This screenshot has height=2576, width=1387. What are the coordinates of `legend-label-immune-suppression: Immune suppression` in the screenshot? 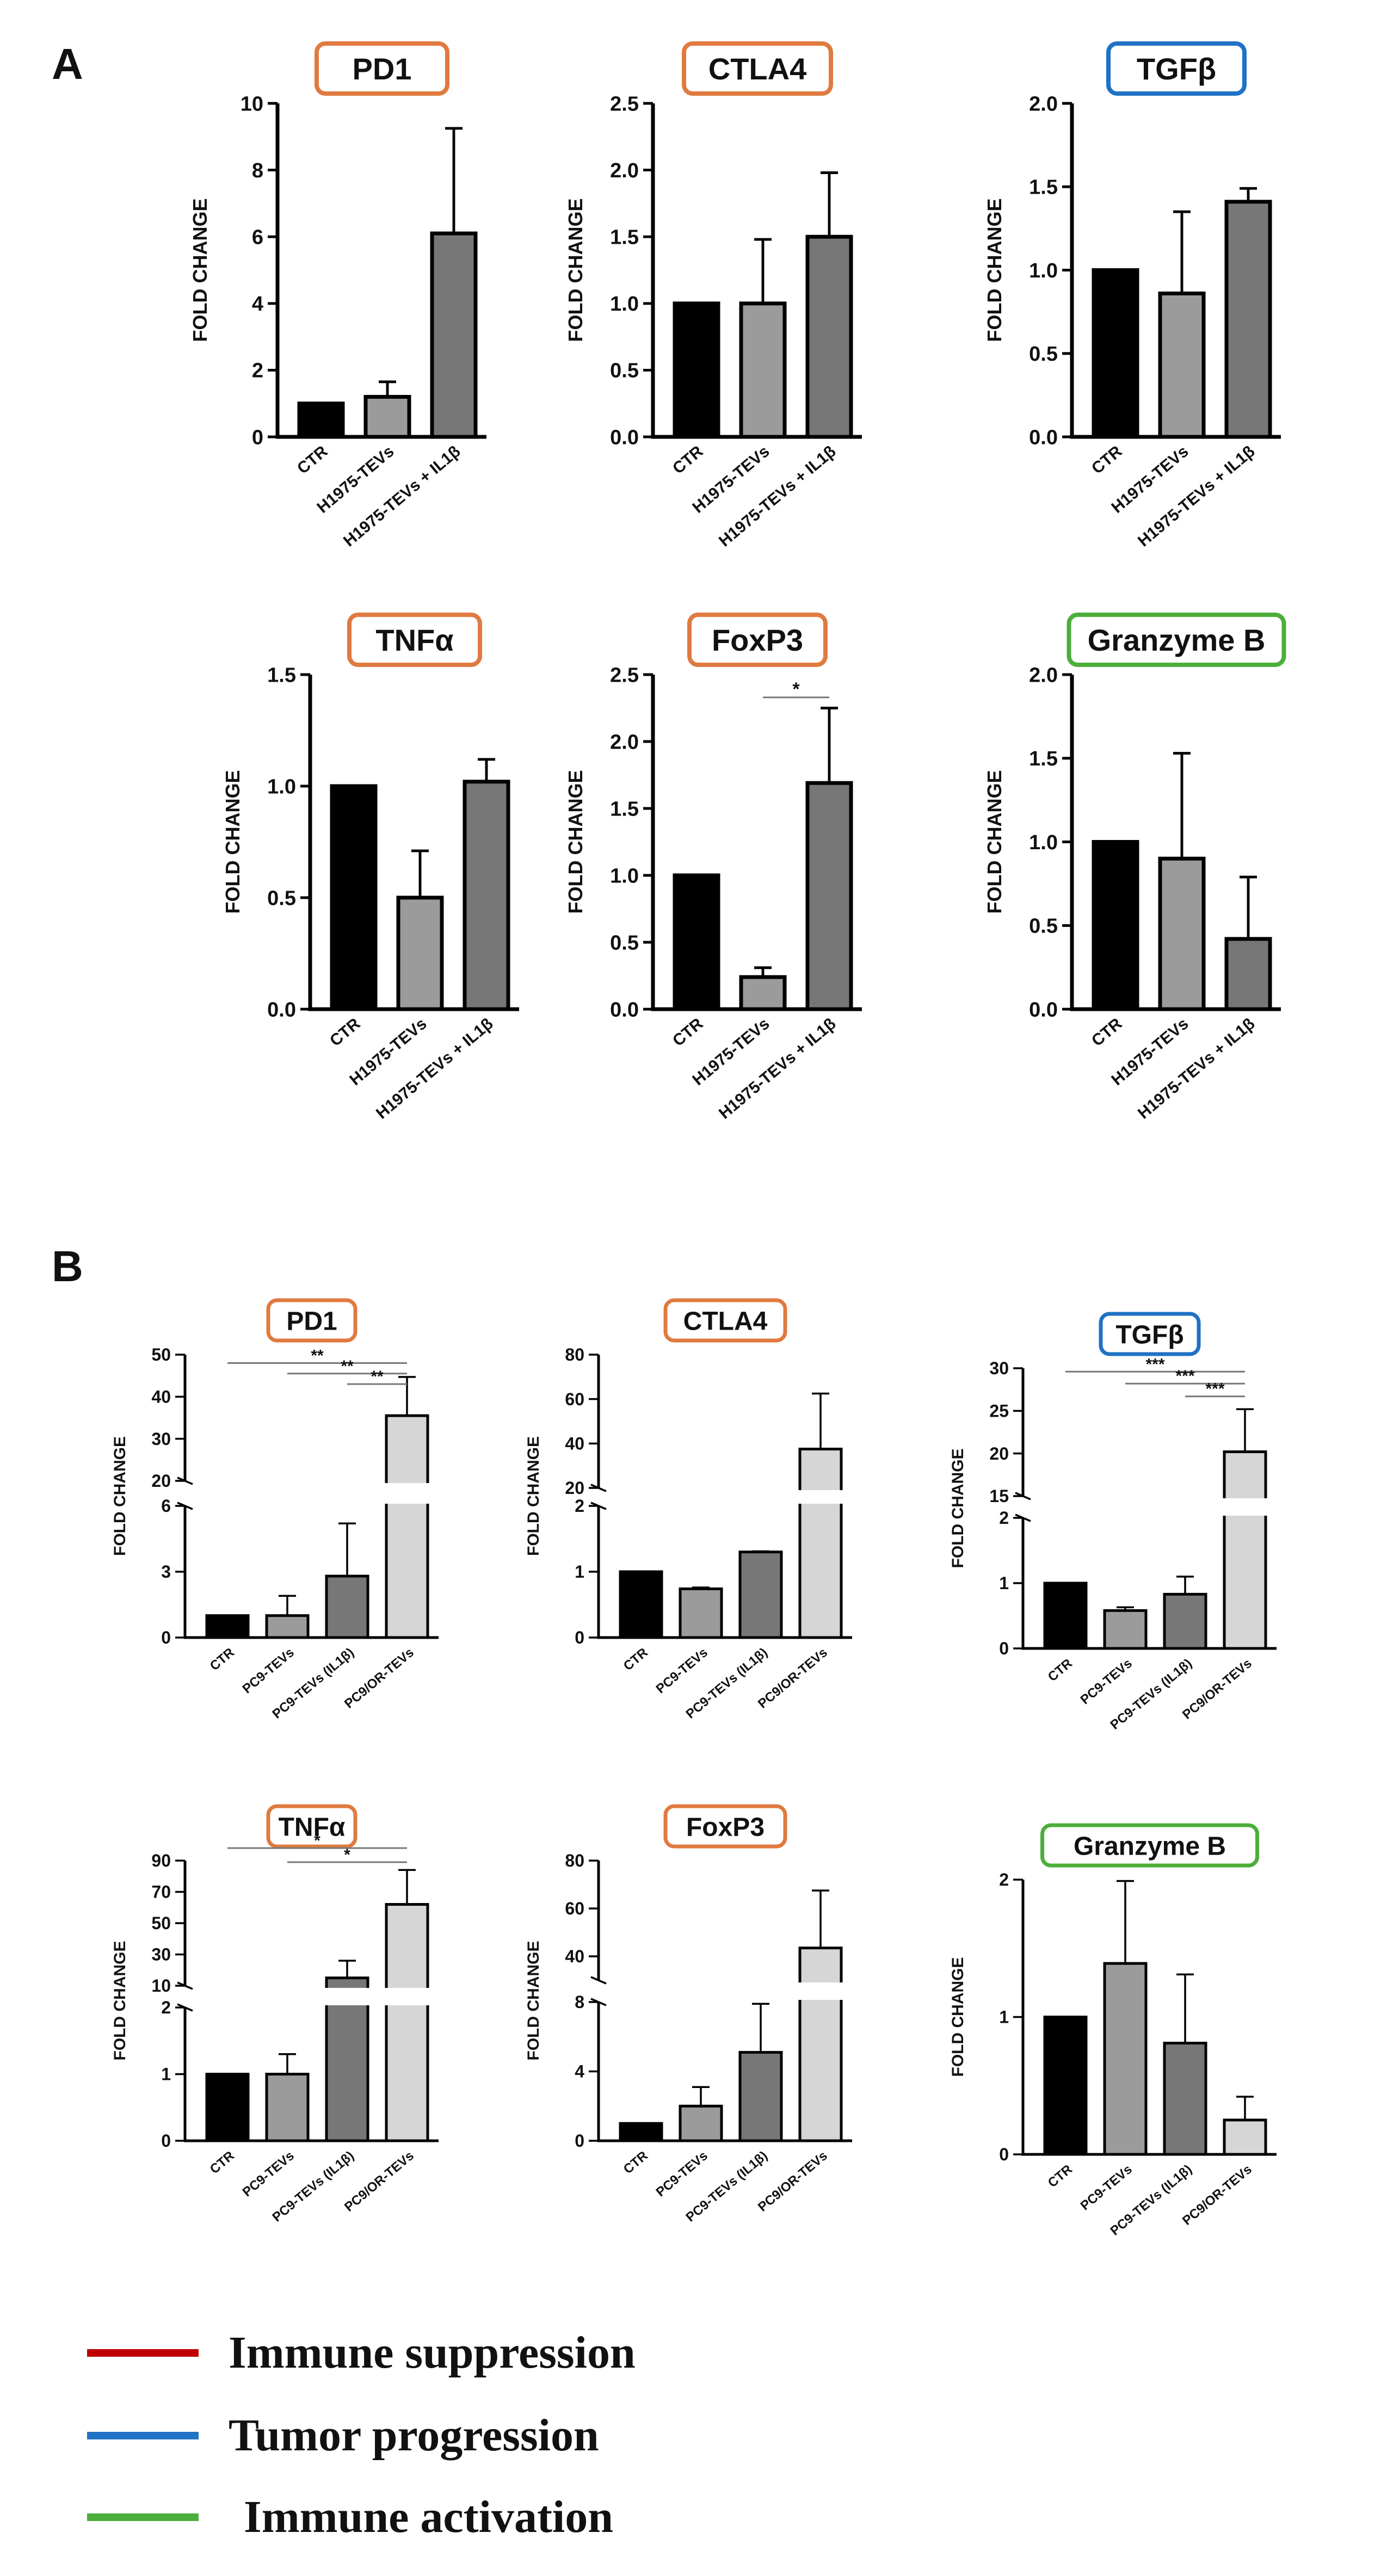 It's located at (432, 2352).